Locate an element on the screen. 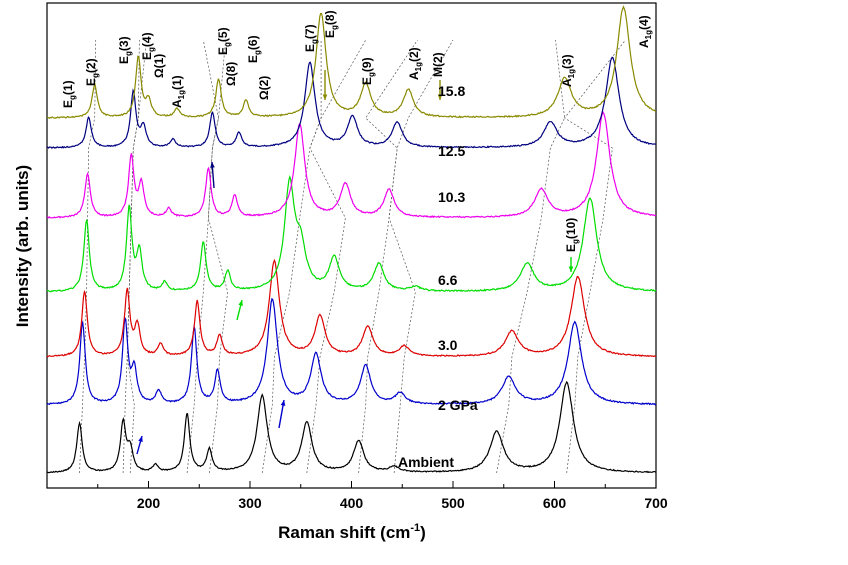  peak-label: Eg(7) is located at coordinates (311, 38).